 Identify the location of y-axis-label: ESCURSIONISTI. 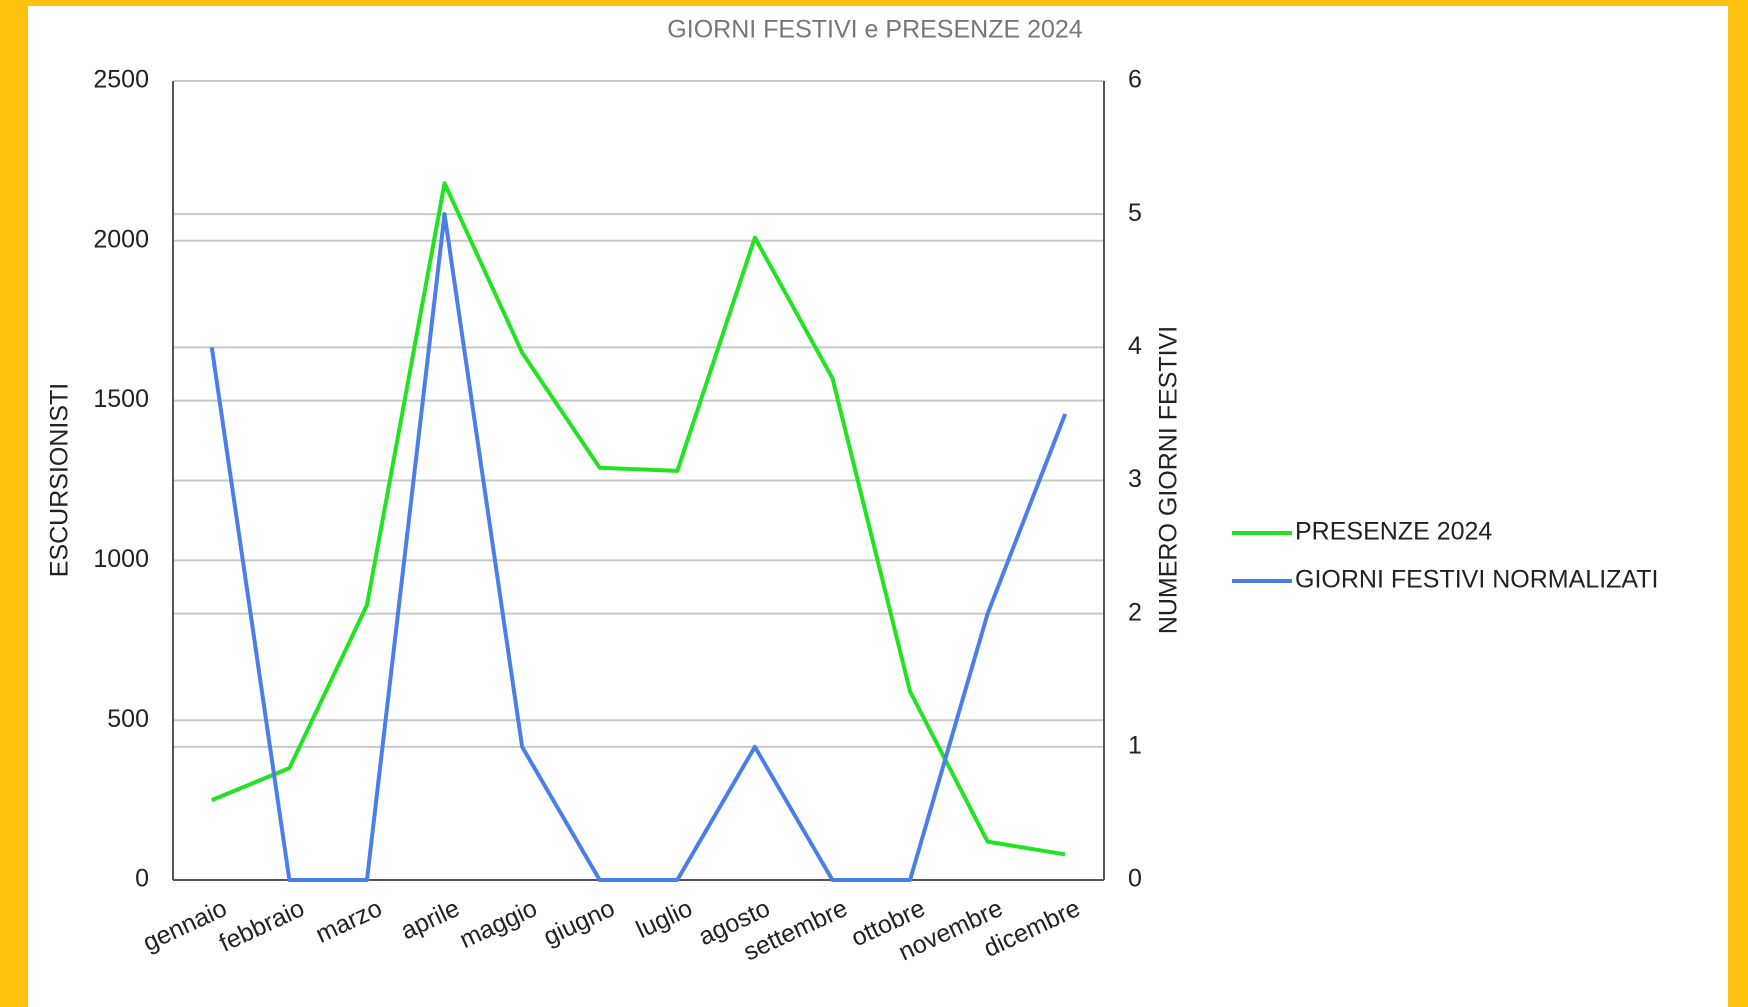
(60, 480).